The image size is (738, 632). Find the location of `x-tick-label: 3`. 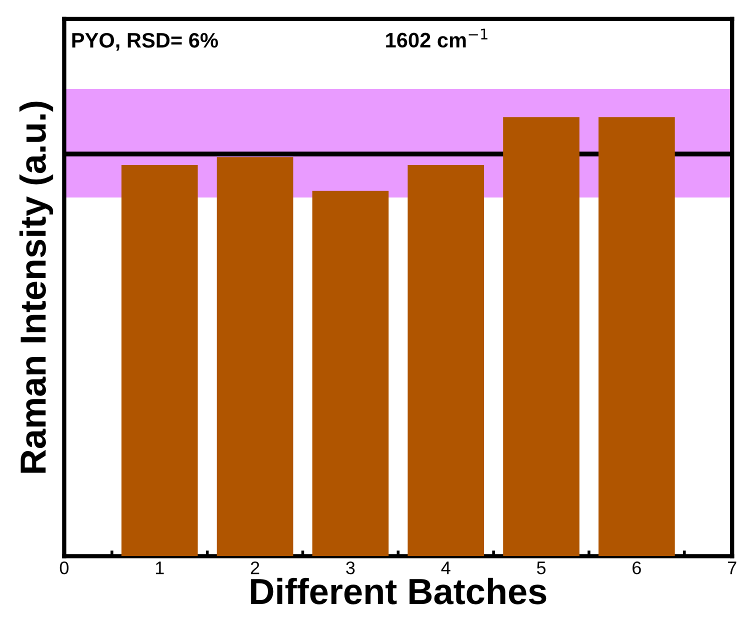

x-tick-label: 3 is located at coordinates (350, 568).